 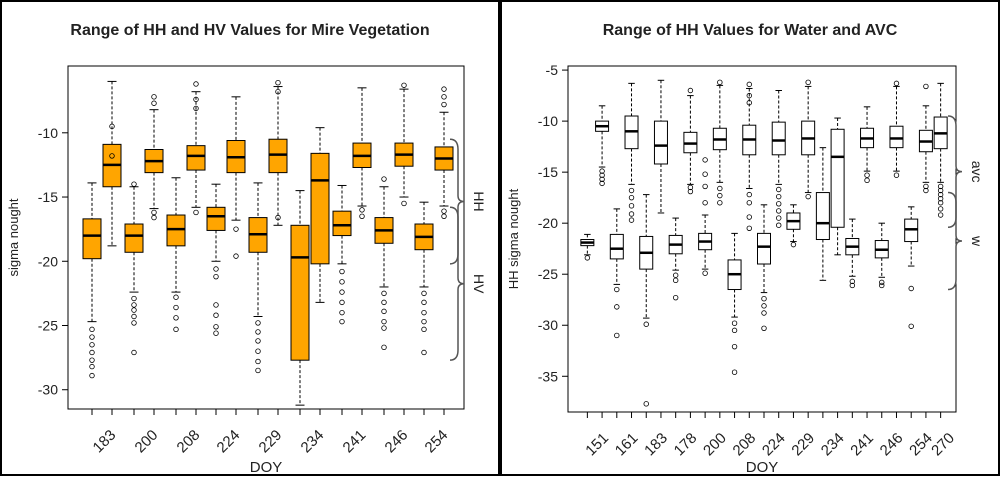 I want to click on y-tick-label: -10, so click(x=48, y=133).